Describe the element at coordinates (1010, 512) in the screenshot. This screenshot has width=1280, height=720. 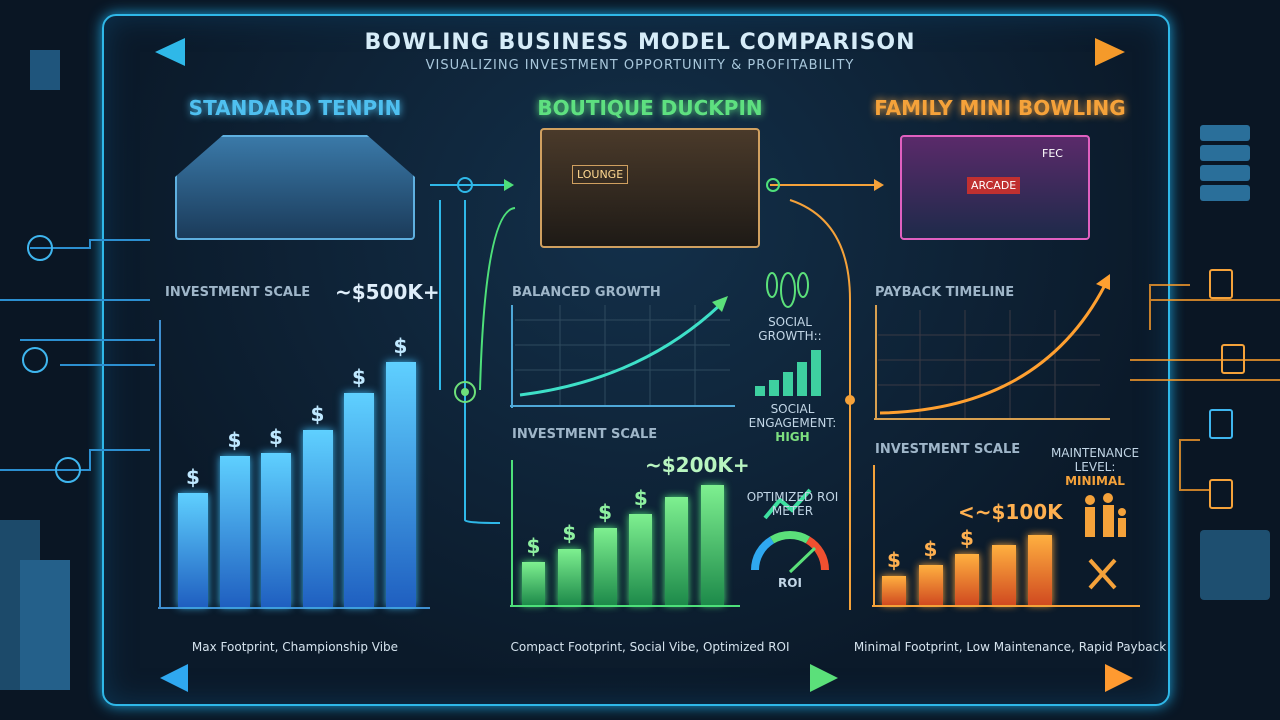
I see `mini-value-label: <~$100K` at that location.